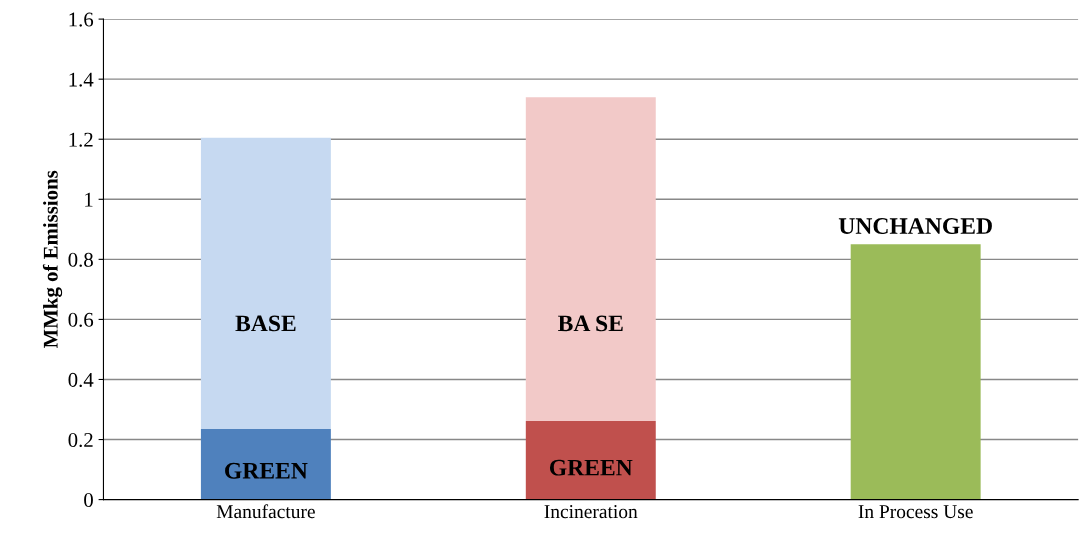 This screenshot has height=546, width=1089. I want to click on y-tick-label: 1.2, so click(81, 139).